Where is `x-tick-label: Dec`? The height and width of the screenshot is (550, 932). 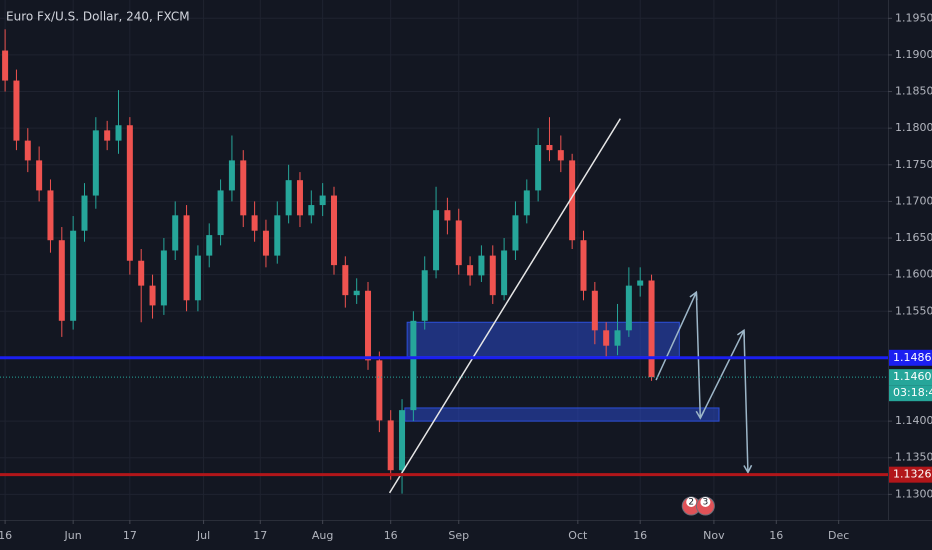
x-tick-label: Dec is located at coordinates (838, 535).